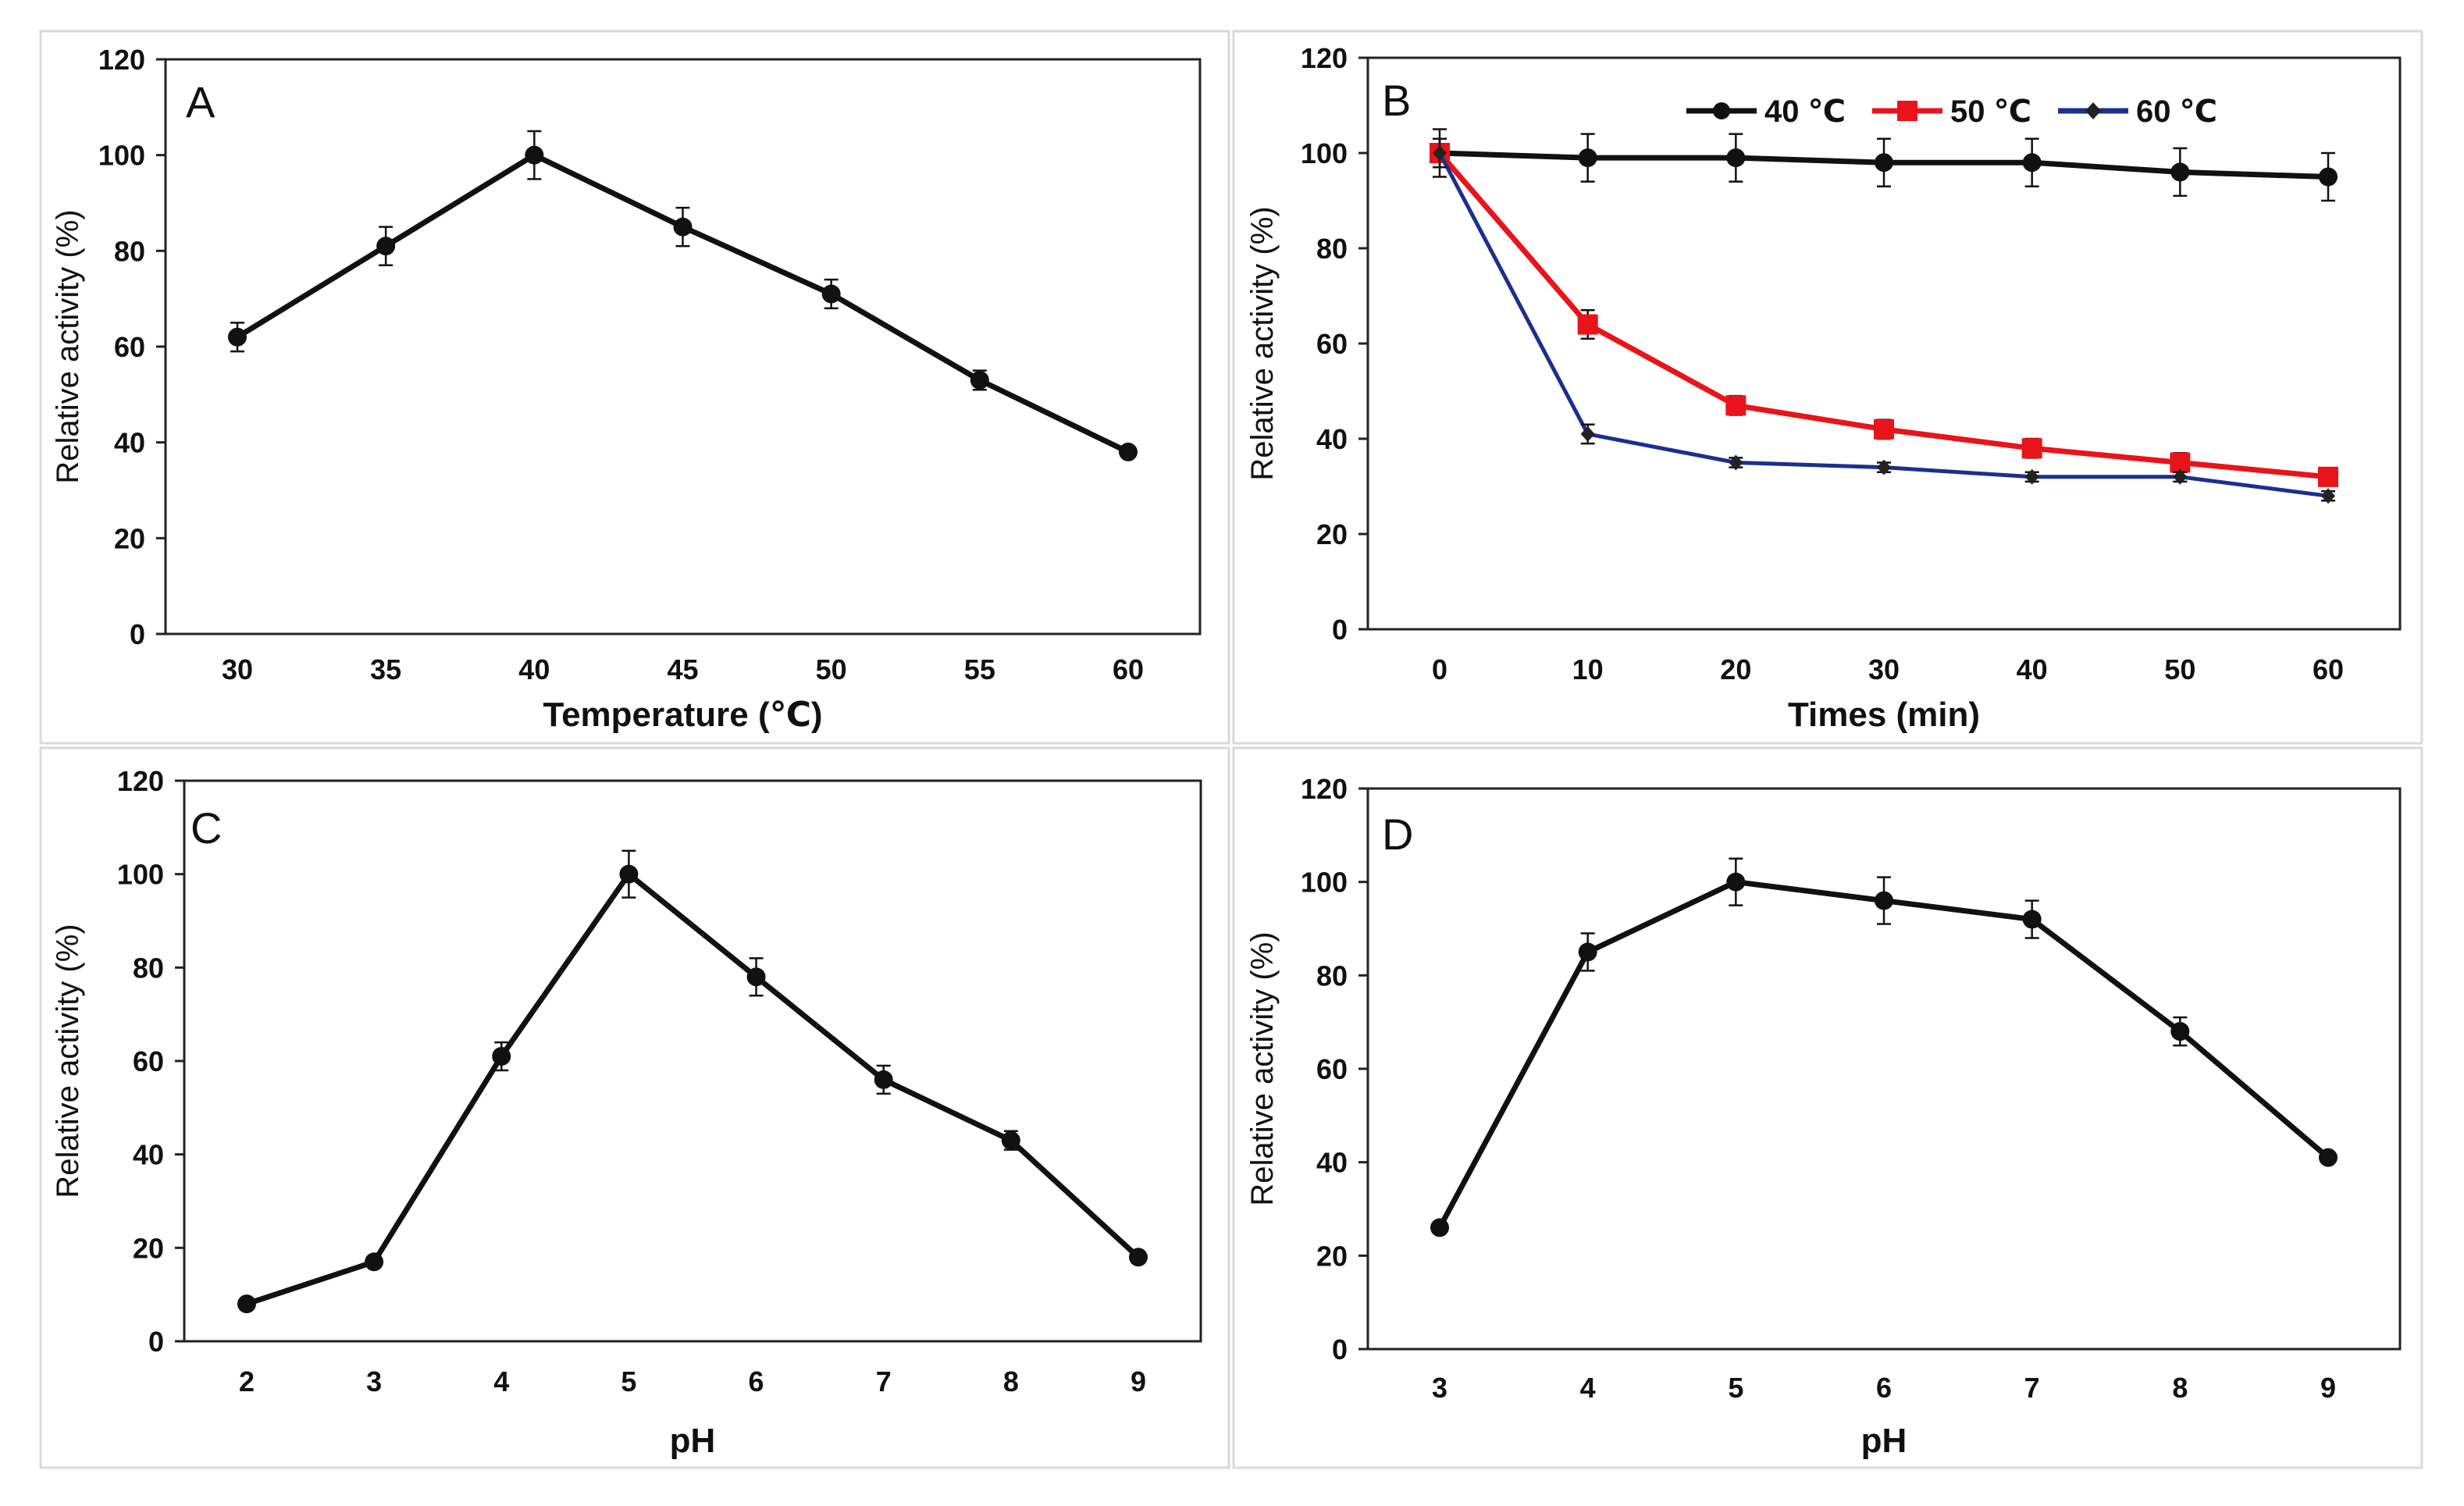 Image resolution: width=2464 pixels, height=1506 pixels. I want to click on panel-d-y-axis-label: Relative activity (%), so click(1263, 1068).